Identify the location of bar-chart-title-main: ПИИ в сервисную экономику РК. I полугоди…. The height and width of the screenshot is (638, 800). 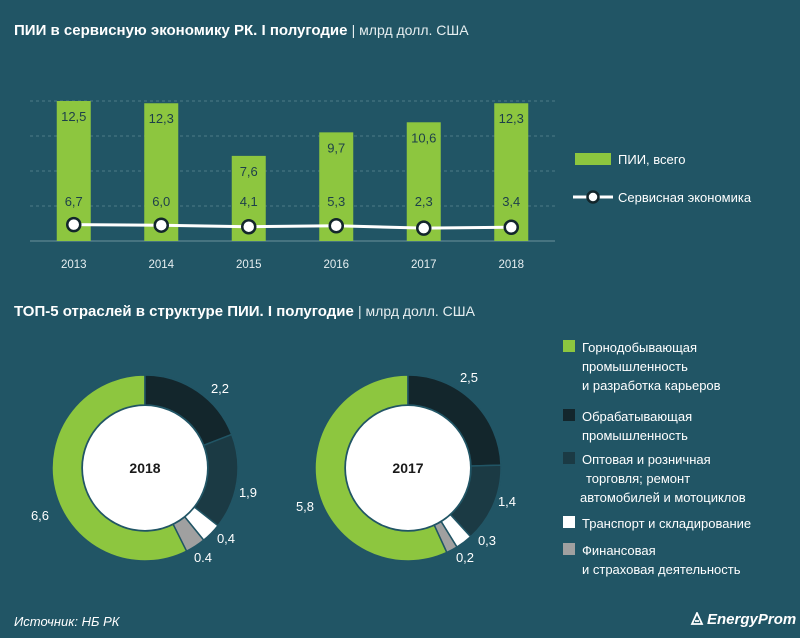
(181, 30).